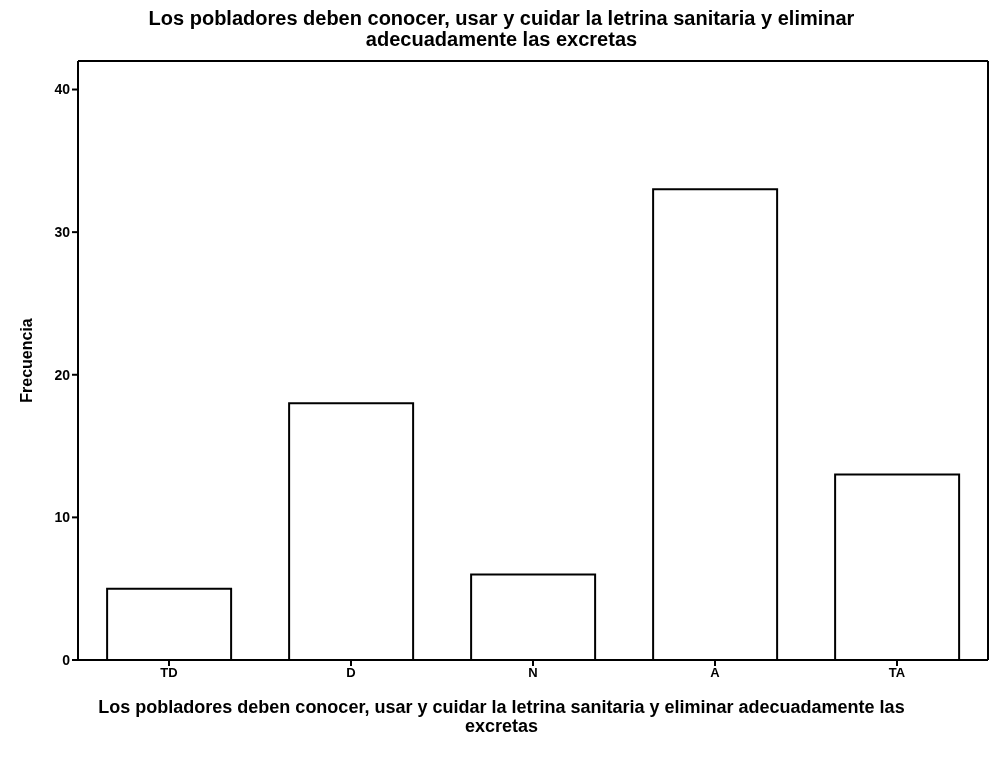 This screenshot has height=779, width=1003. Describe the element at coordinates (62, 517) in the screenshot. I see `y-tick-label: 10` at that location.